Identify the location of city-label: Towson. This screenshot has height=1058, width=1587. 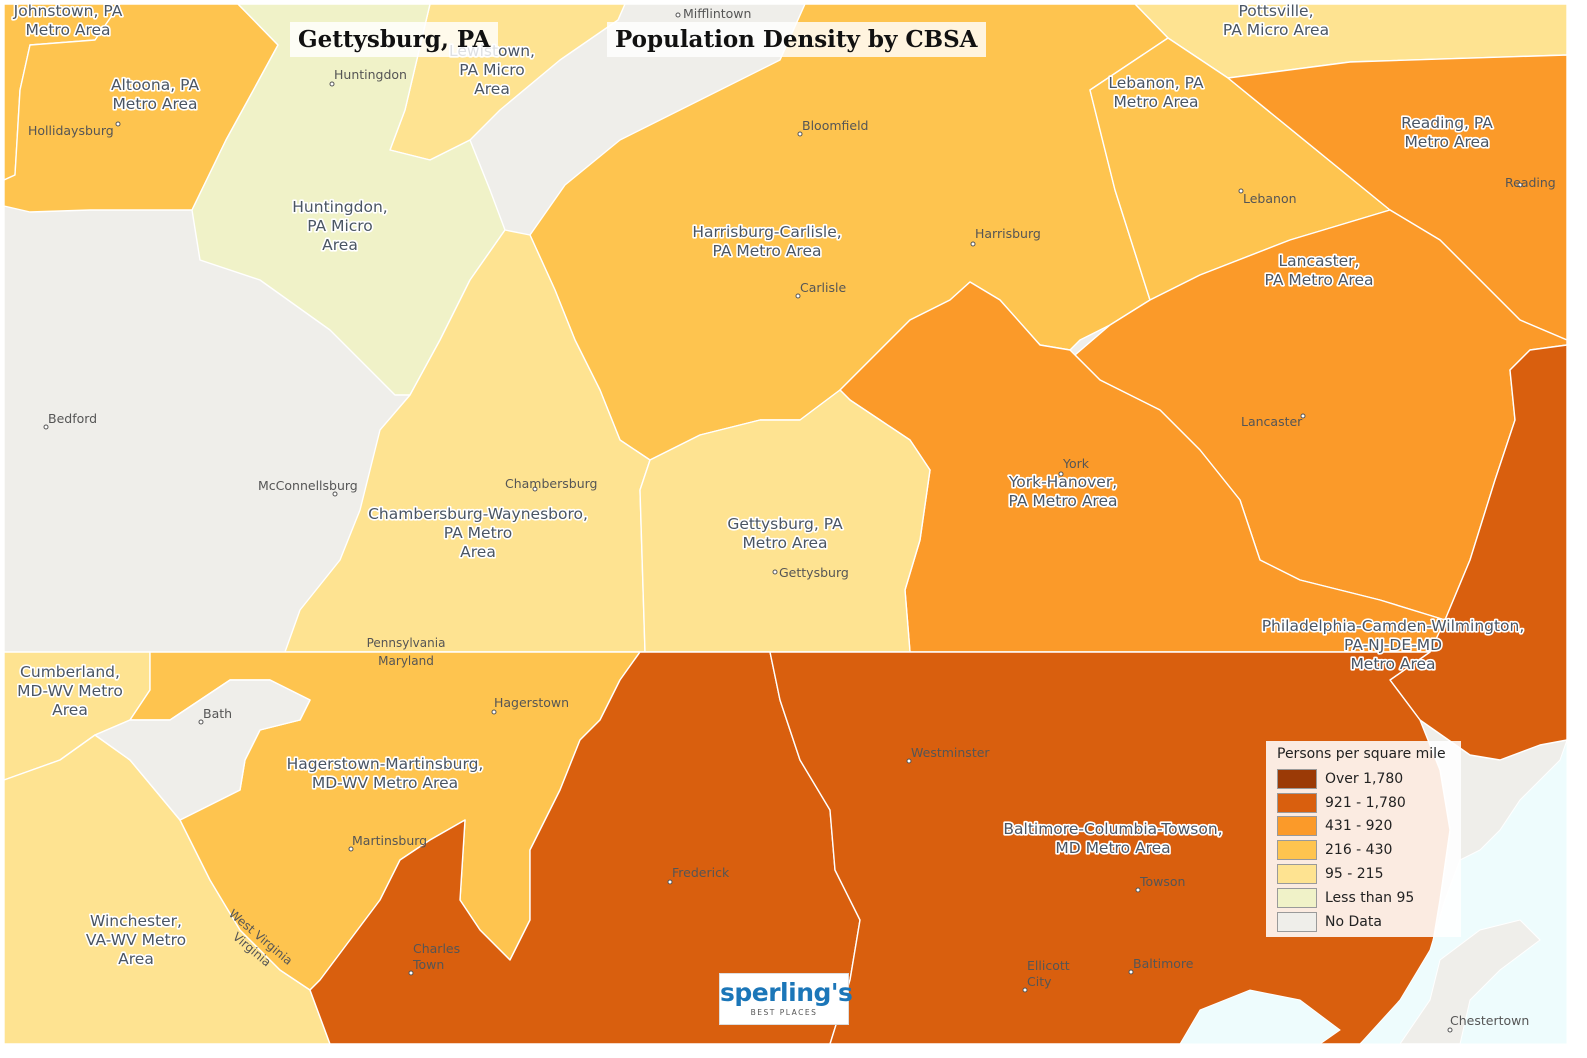
(1162, 881).